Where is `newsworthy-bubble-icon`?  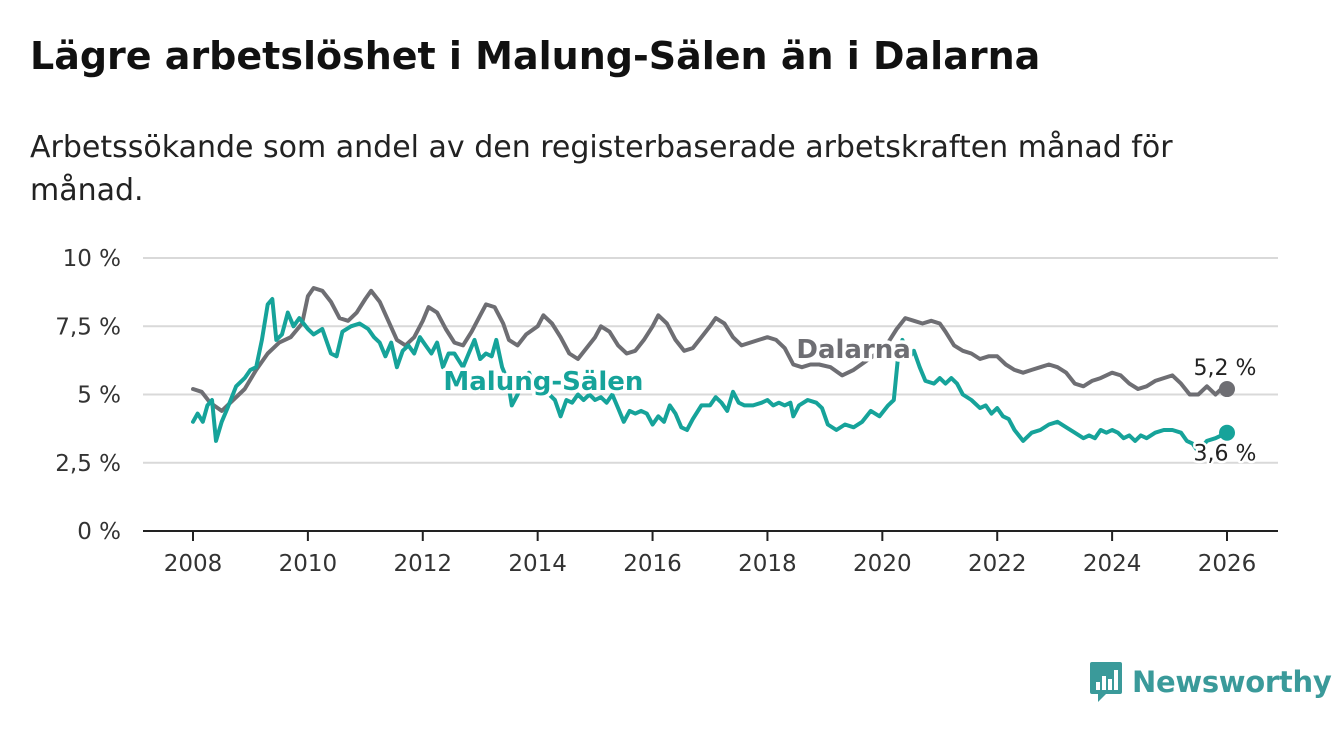
newsworthy-bubble-icon is located at coordinates (1106, 682).